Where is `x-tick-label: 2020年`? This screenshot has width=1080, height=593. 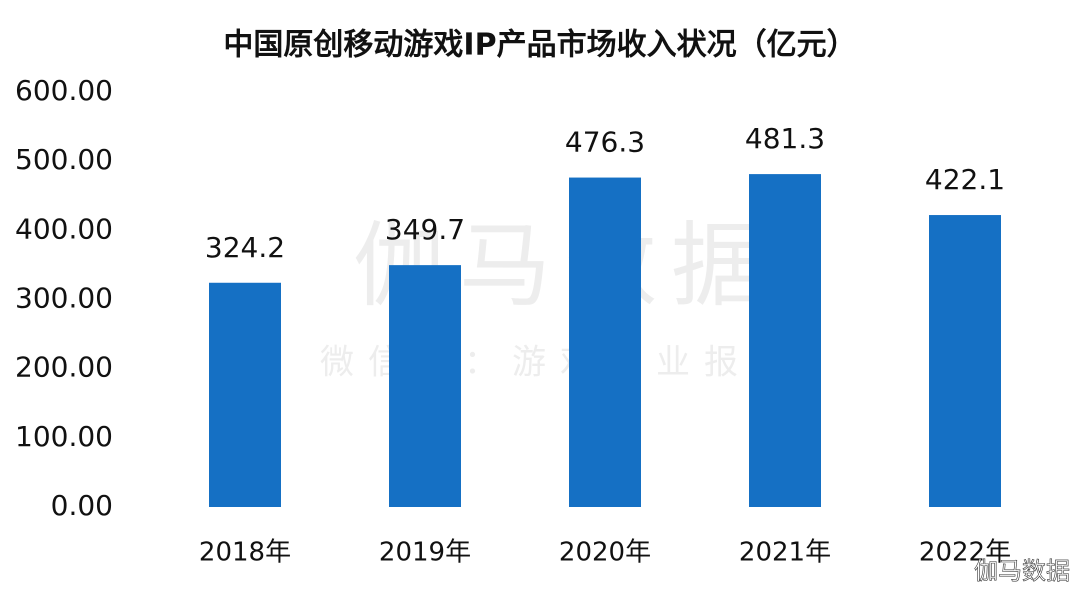
x-tick-label: 2020年 is located at coordinates (605, 553).